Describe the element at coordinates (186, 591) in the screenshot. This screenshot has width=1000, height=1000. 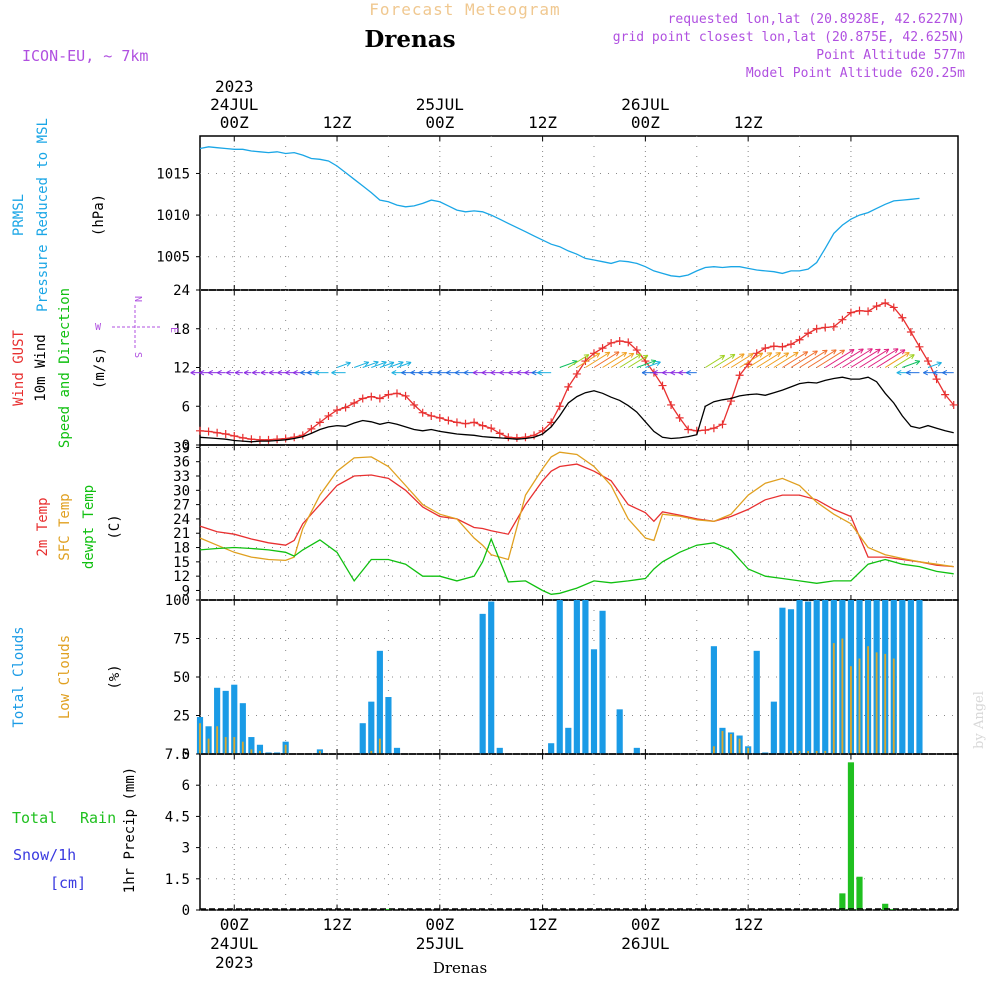
I see `y-tick-label: 9` at that location.